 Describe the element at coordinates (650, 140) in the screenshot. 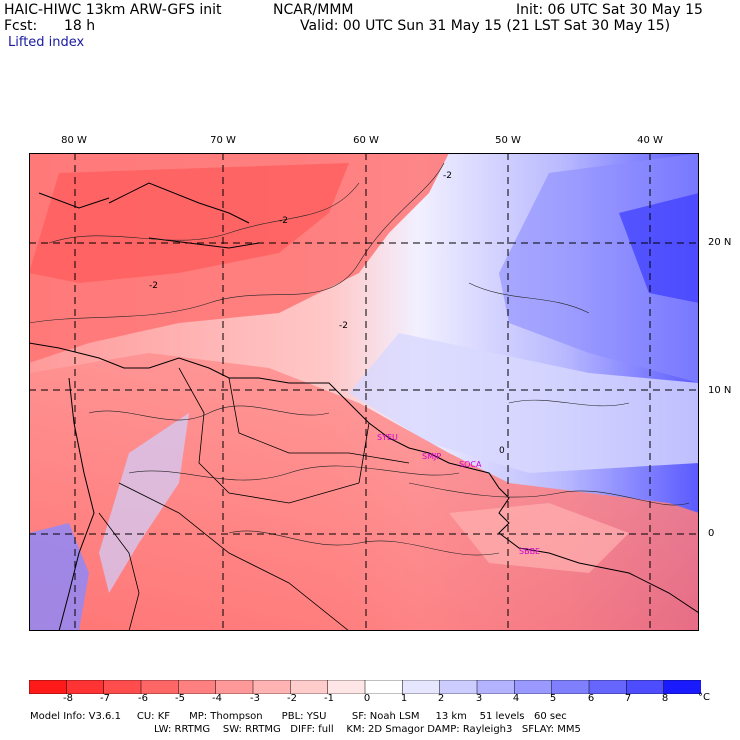

I see `longitude-label: 40 W` at that location.